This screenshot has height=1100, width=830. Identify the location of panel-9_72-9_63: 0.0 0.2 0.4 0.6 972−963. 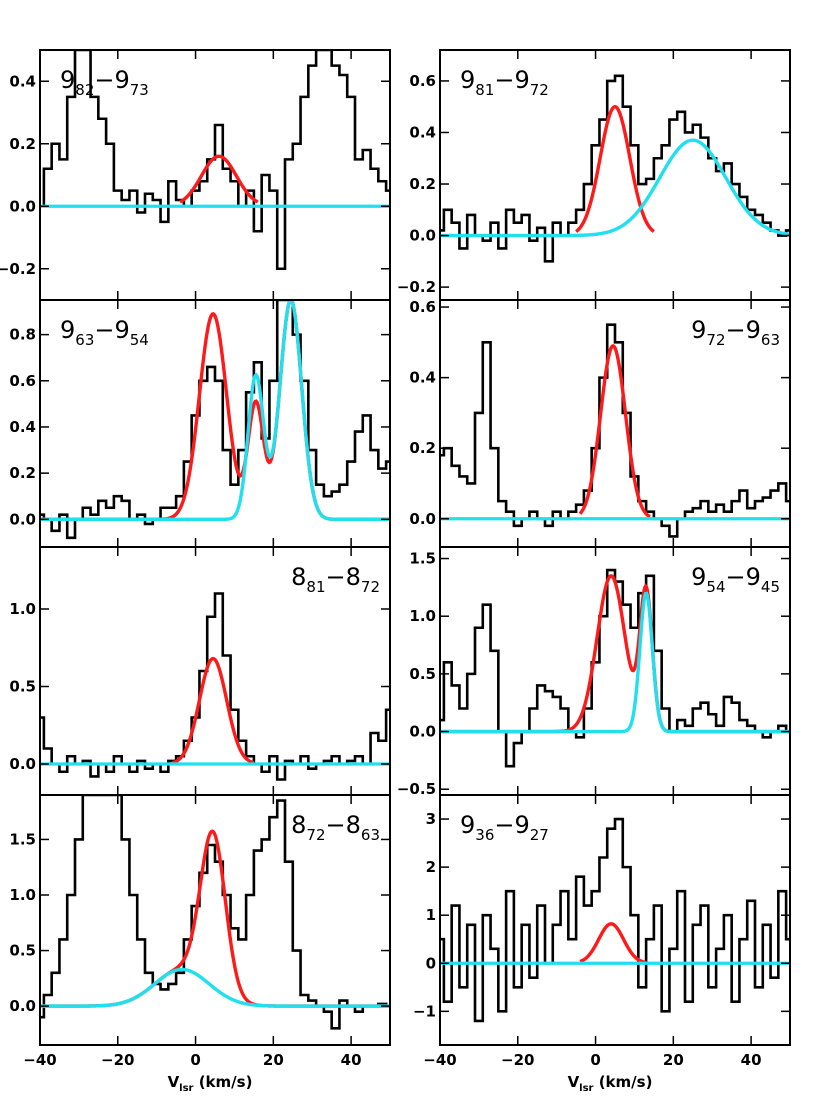
(600, 423).